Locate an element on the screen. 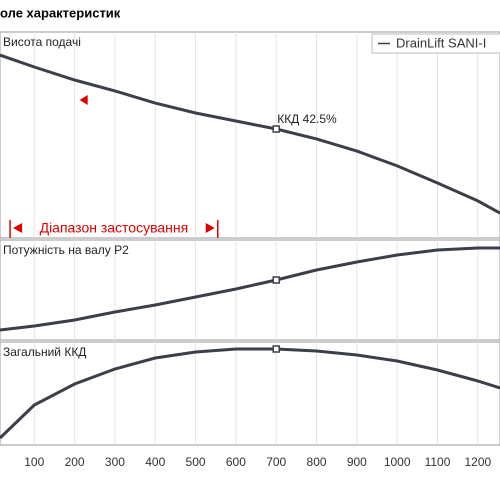  limit-marker is located at coordinates (83, 100).